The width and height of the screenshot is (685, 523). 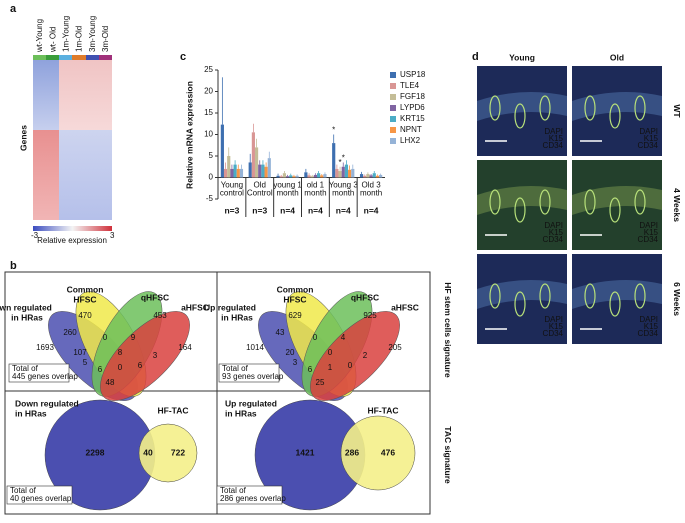 What do you see at coordinates (253, 498) in the screenshot?
I see `total-text: 286 genes overlap` at bounding box center [253, 498].